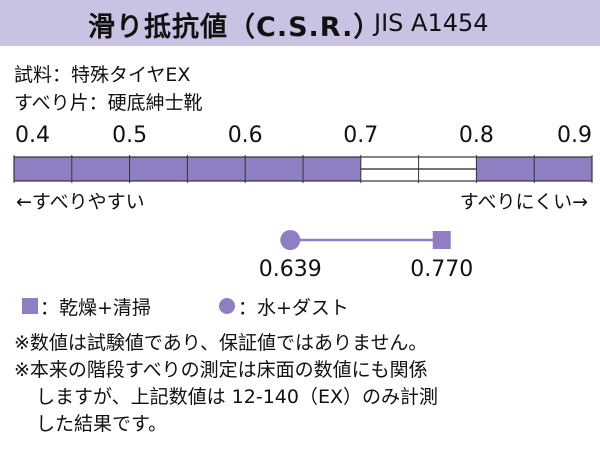 The width and height of the screenshot is (600, 464). What do you see at coordinates (221, 370) in the screenshot?
I see `note-2: ※本来の階段すべりの測定は床面の数値にも関係` at bounding box center [221, 370].